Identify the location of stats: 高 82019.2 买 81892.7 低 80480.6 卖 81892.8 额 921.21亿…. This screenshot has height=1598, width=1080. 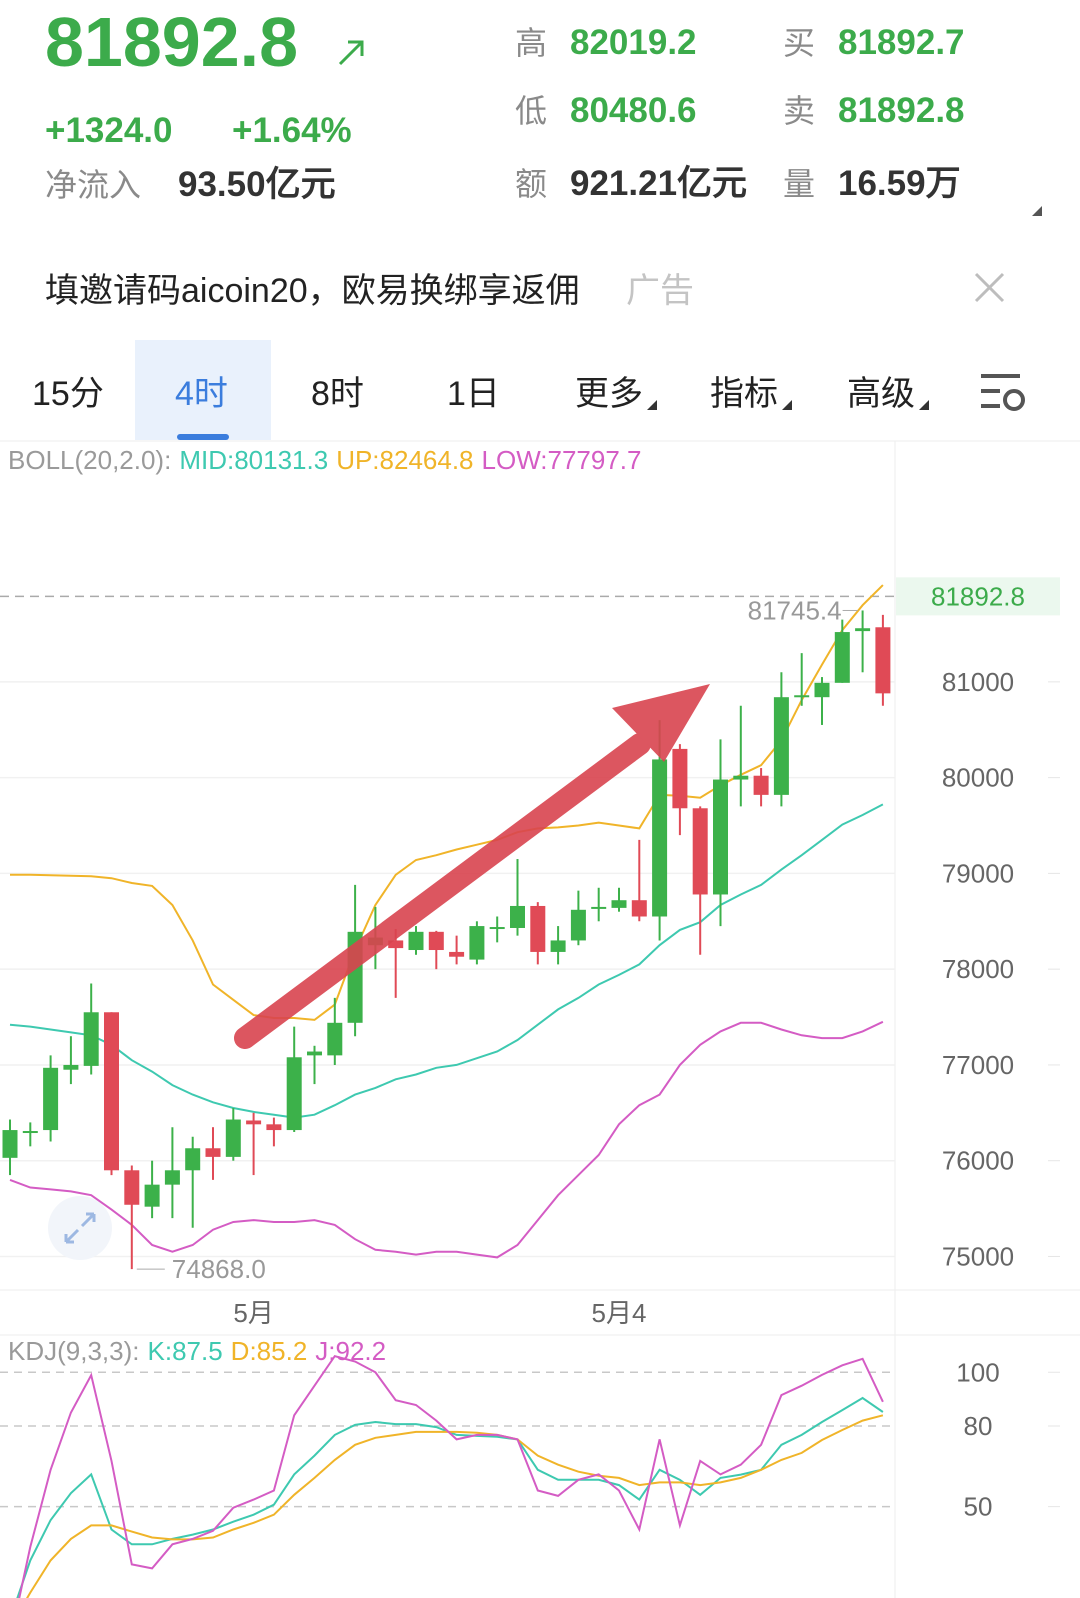
(740, 113).